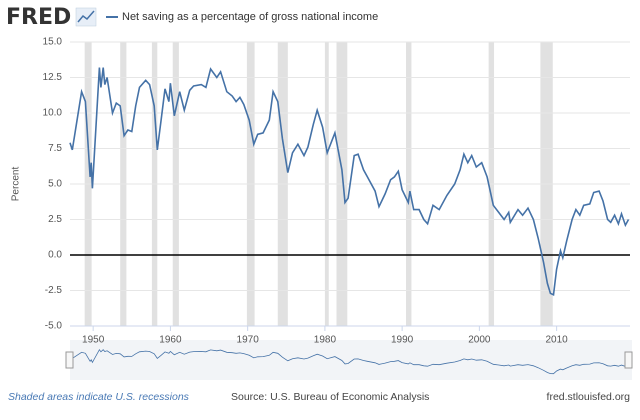 The width and height of the screenshot is (640, 420). I want to click on navigator, so click(351, 360).